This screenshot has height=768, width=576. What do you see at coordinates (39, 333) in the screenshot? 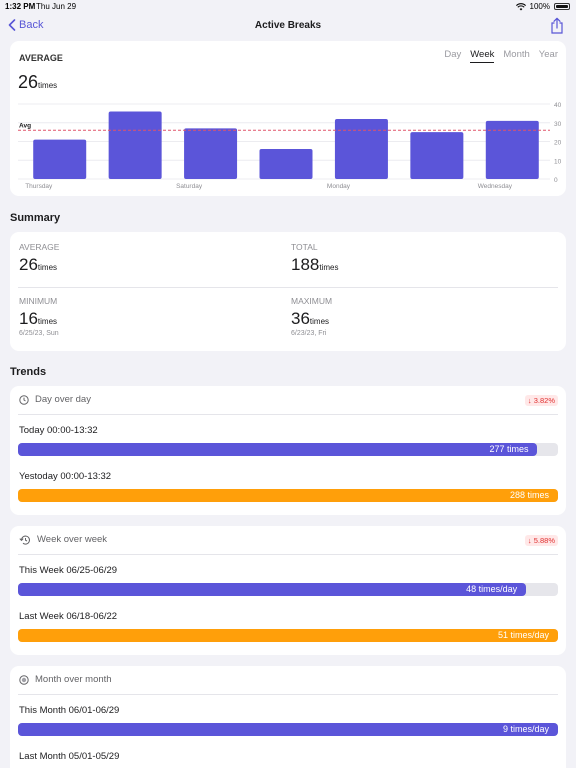
I see `summary-minimum-date: 6/25/23, Sun` at bounding box center [39, 333].